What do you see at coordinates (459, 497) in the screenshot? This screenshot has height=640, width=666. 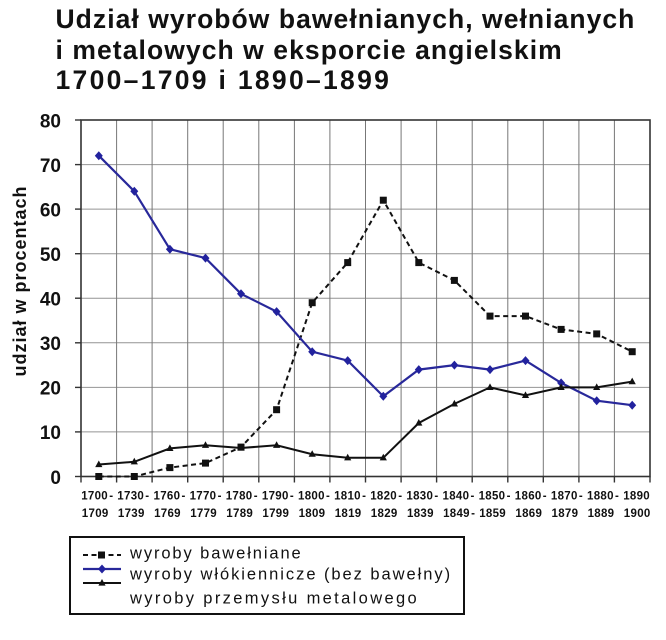 I see `svg-text: 1840-` at bounding box center [459, 497].